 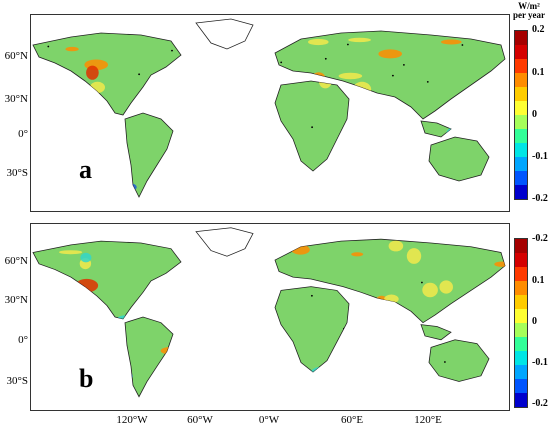 What do you see at coordinates (149, 357) in the screenshot?
I see `continent-south-america` at bounding box center [149, 357].